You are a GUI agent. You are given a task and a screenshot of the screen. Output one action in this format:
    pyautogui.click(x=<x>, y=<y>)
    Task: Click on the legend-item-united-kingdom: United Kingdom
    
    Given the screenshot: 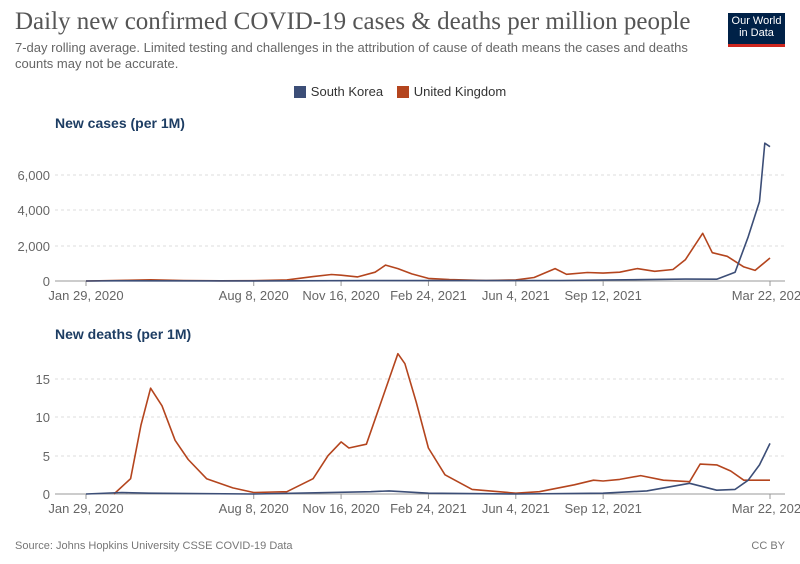 What is the action you would take?
    pyautogui.click(x=451, y=91)
    